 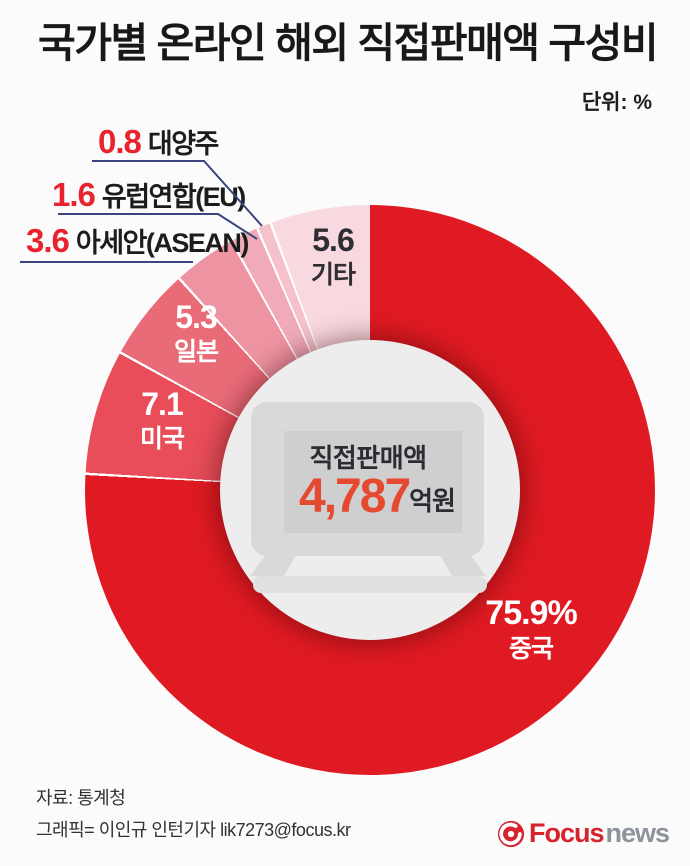 I want to click on callout-name: 대양주, so click(x=183, y=144).